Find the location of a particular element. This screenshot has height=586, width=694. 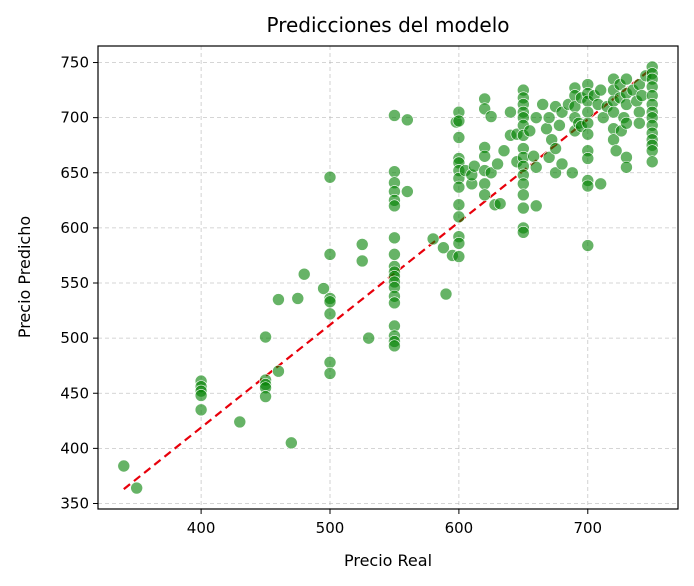

y-tick-label: 350 is located at coordinates (74, 503).